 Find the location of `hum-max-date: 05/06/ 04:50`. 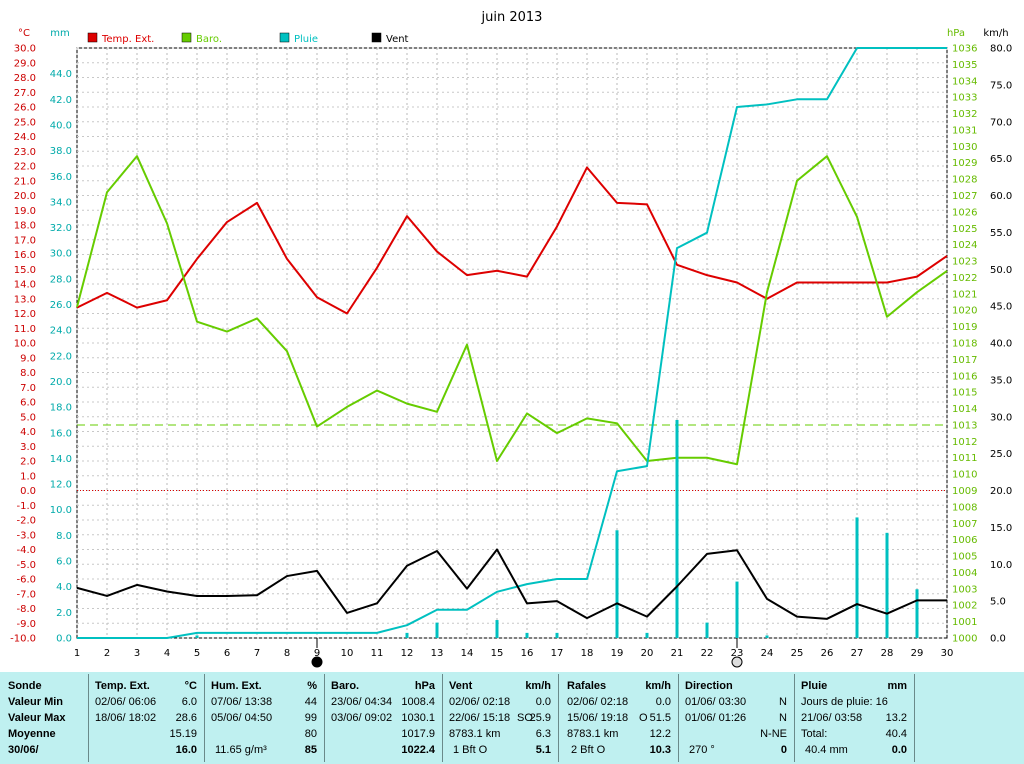

hum-max-date: 05/06/ 04:50 is located at coordinates (242, 718).